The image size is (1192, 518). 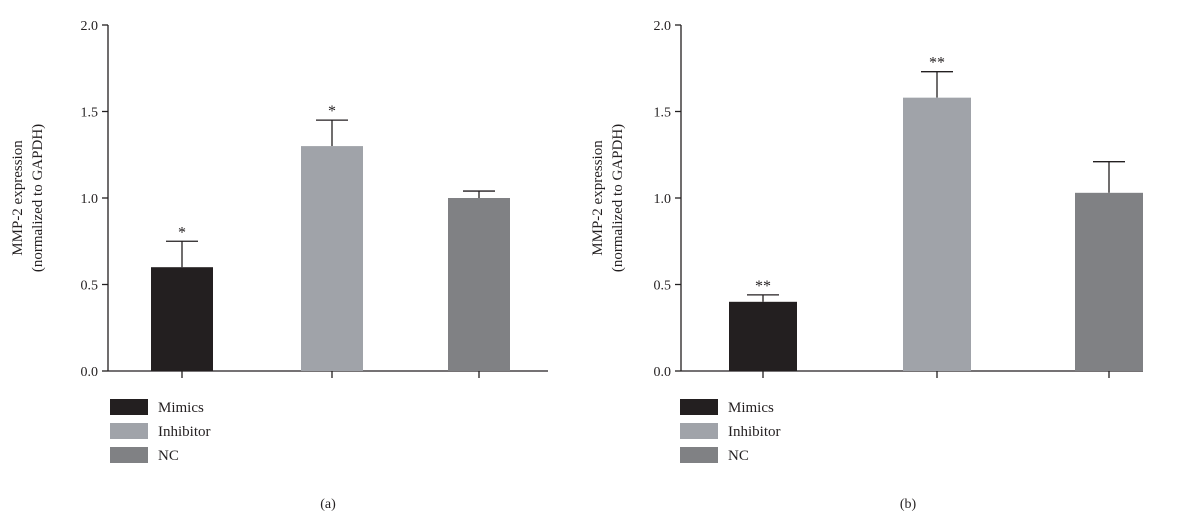 I want to click on panel-label: (b), so click(x=908, y=504).